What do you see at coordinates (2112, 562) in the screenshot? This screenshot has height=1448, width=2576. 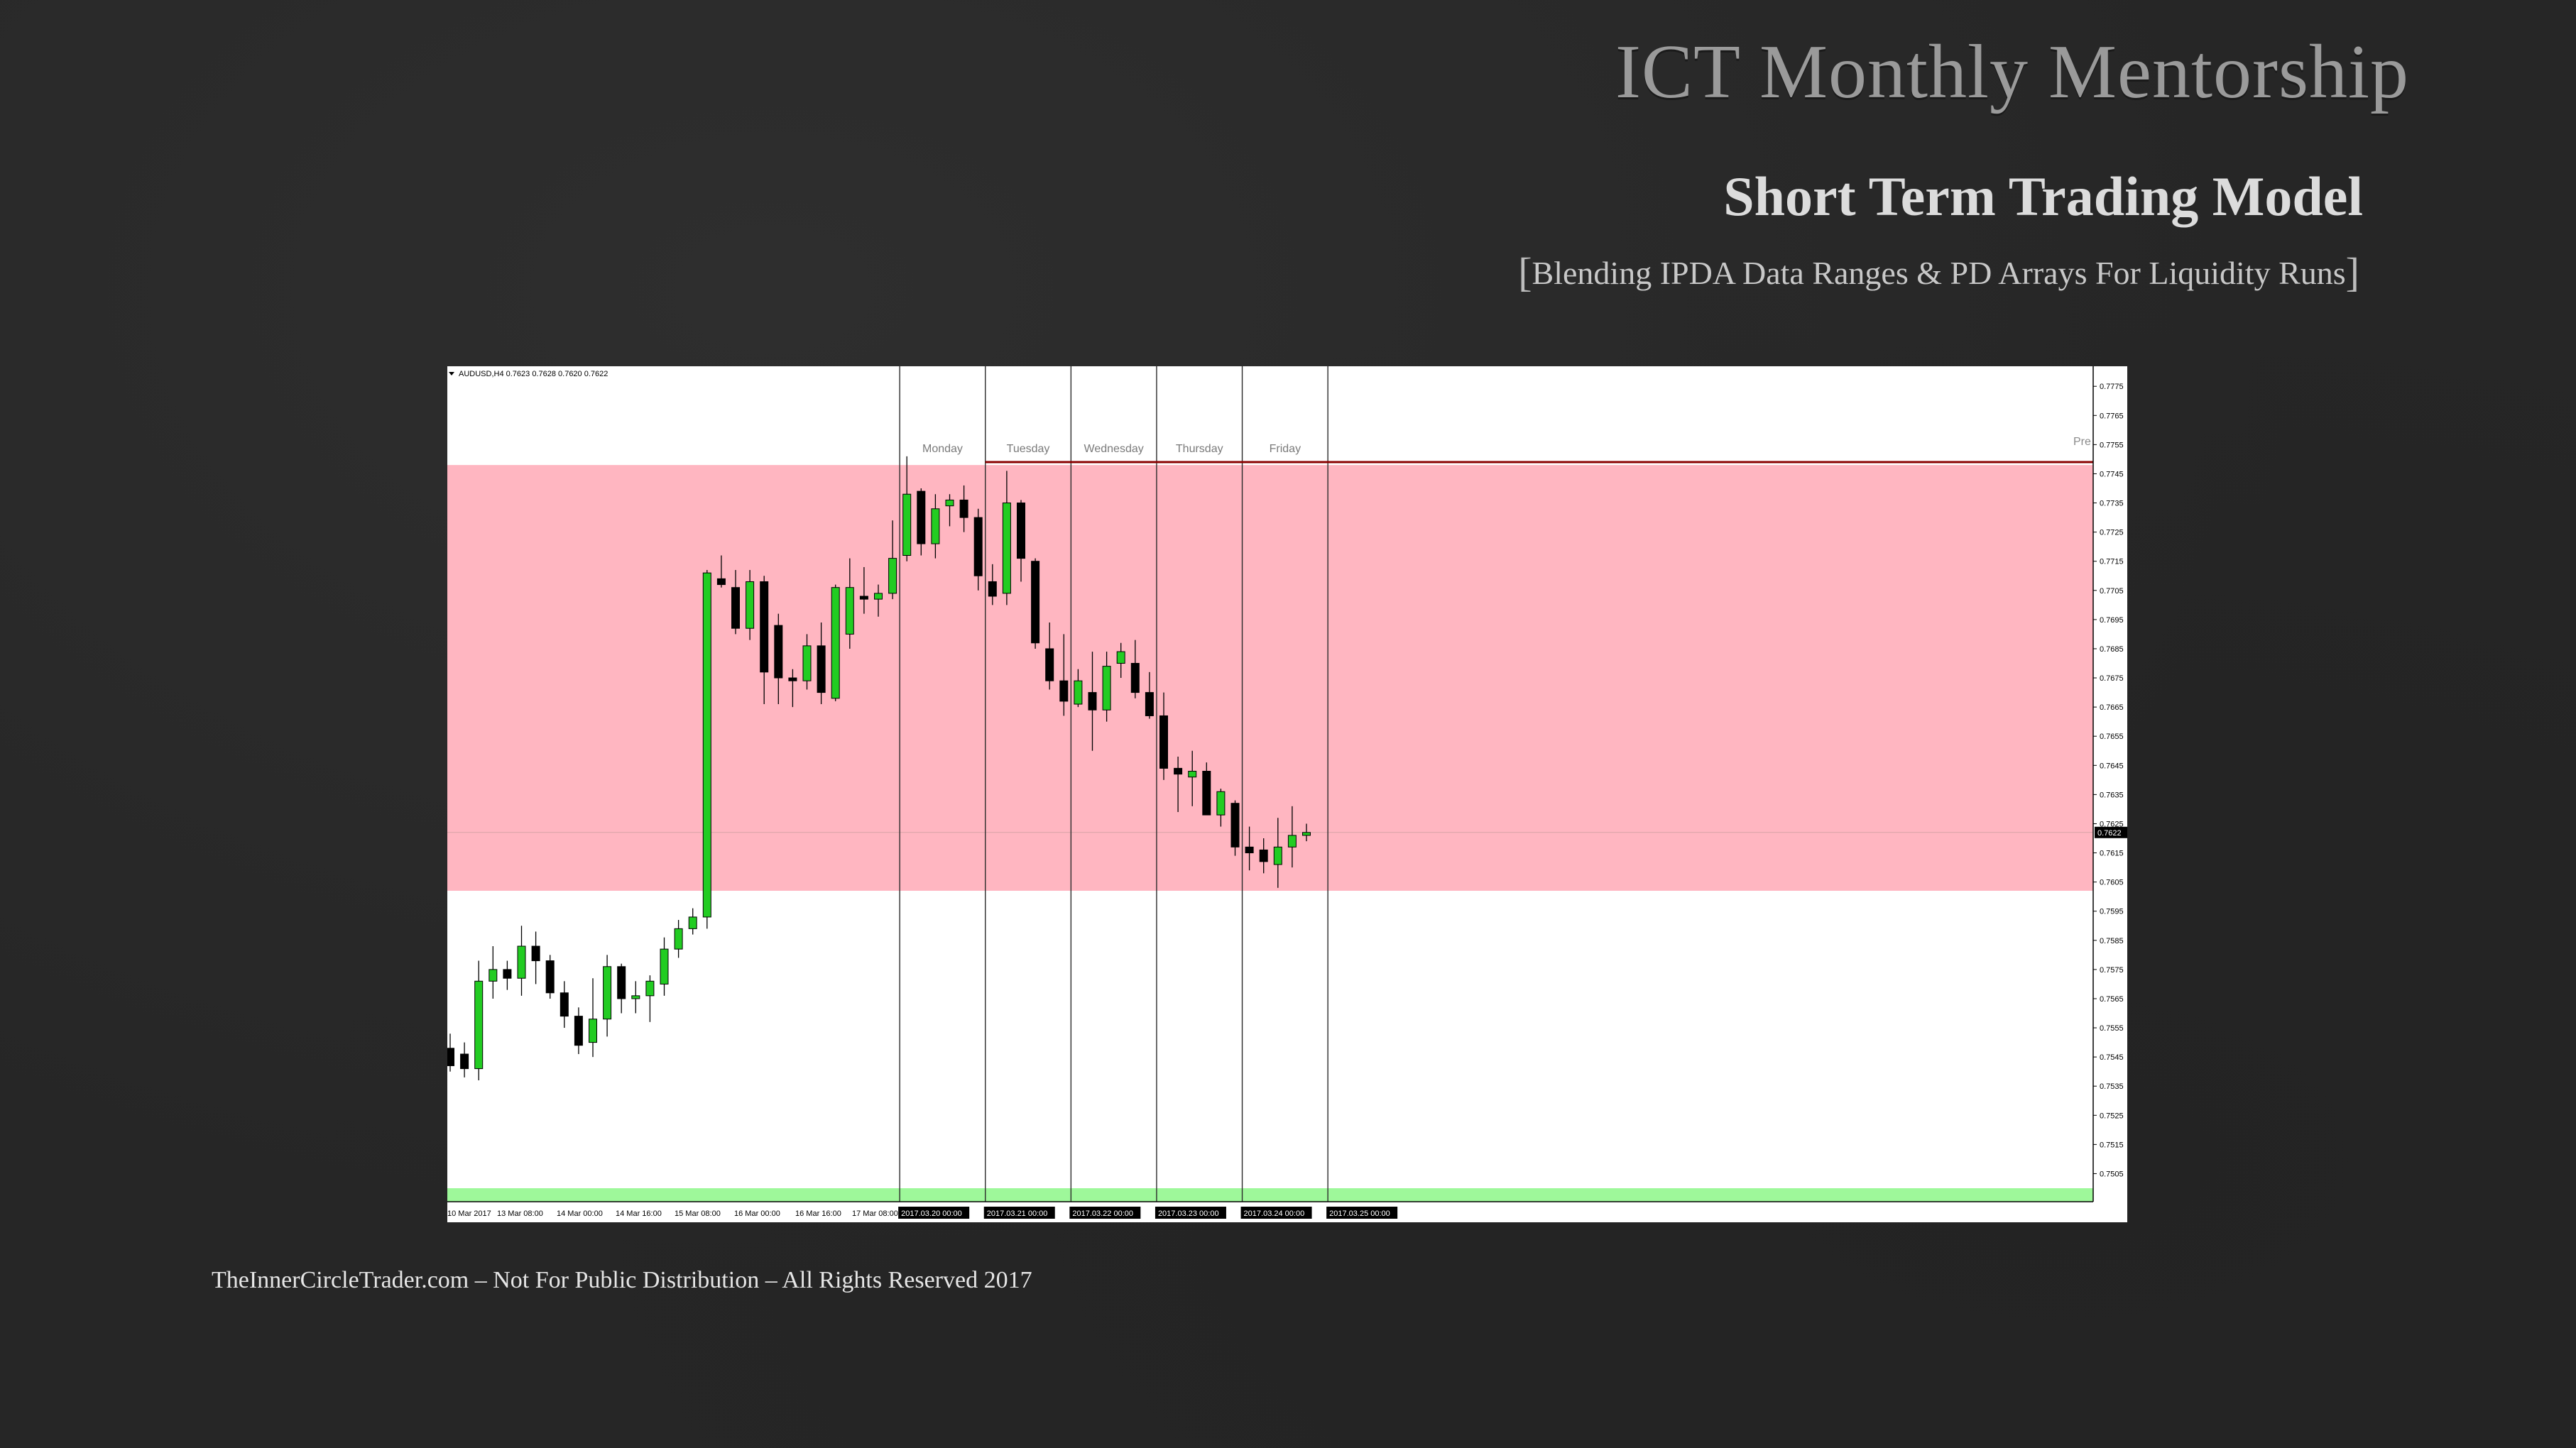 I see `price-tick-label: 0.7715` at bounding box center [2112, 562].